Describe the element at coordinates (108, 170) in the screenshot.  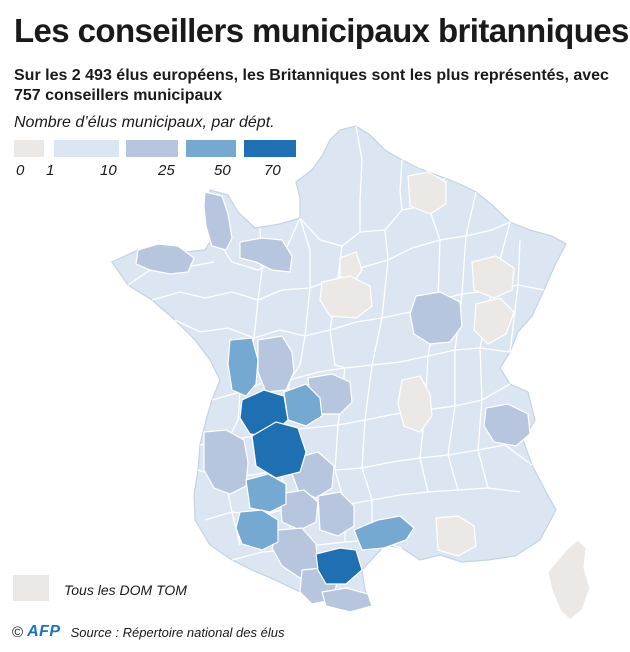
I see `legend-tick: 10` at that location.